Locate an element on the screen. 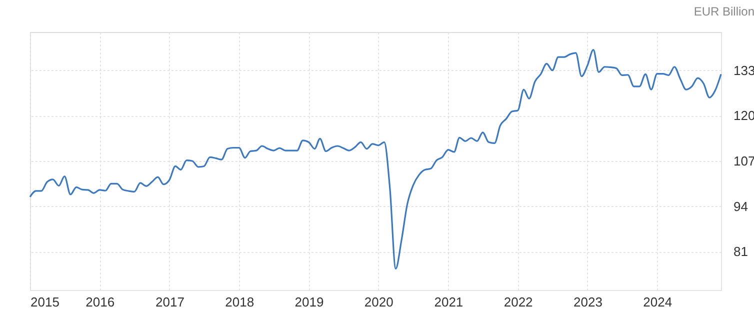  x-tick-label: 2018 is located at coordinates (239, 302).